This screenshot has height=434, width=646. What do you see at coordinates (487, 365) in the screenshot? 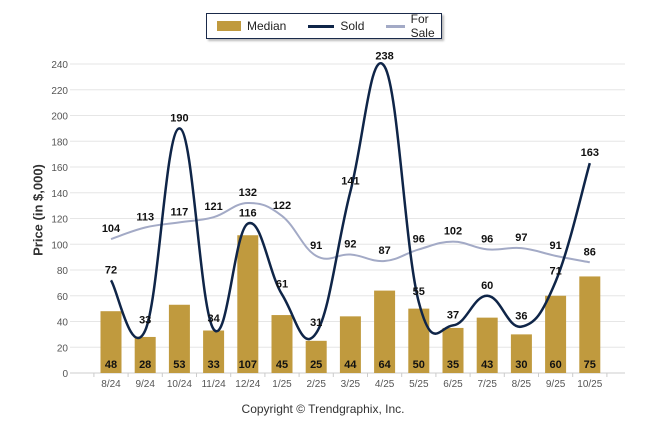
I see `bar-label-median: 43` at bounding box center [487, 365].